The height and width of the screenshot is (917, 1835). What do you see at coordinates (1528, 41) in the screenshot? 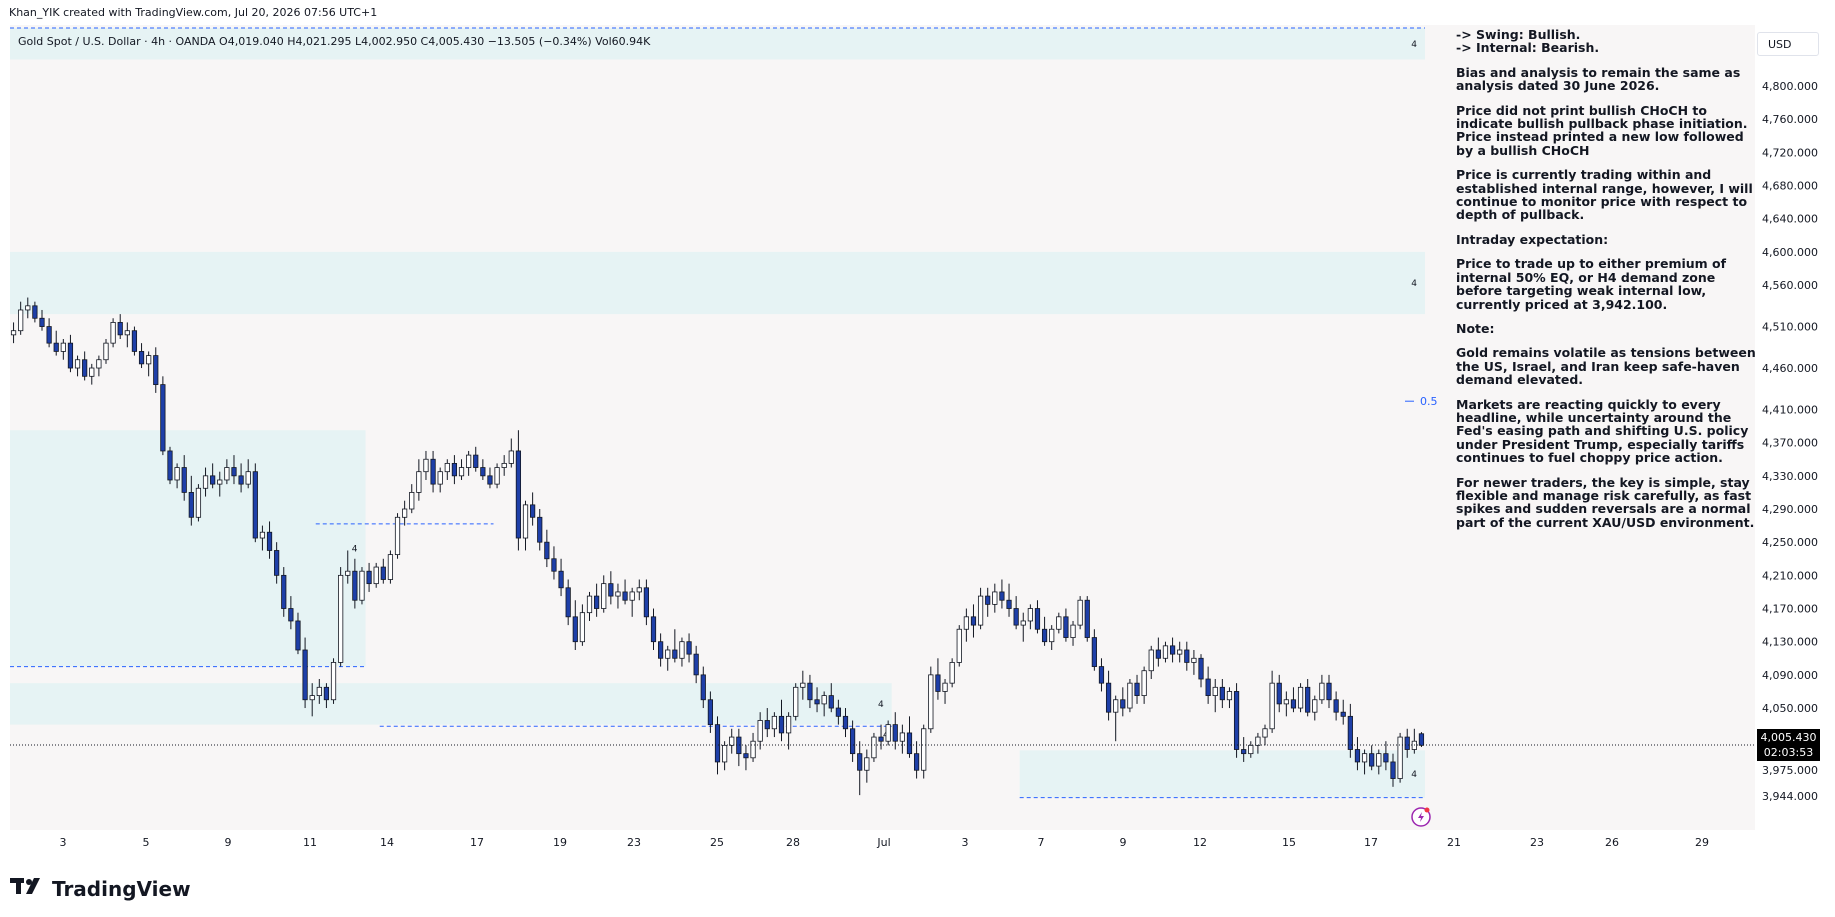
I see `analysis-paragraph: -> Swing: Bullish. -> Internal: Bearish.` at bounding box center [1528, 41].